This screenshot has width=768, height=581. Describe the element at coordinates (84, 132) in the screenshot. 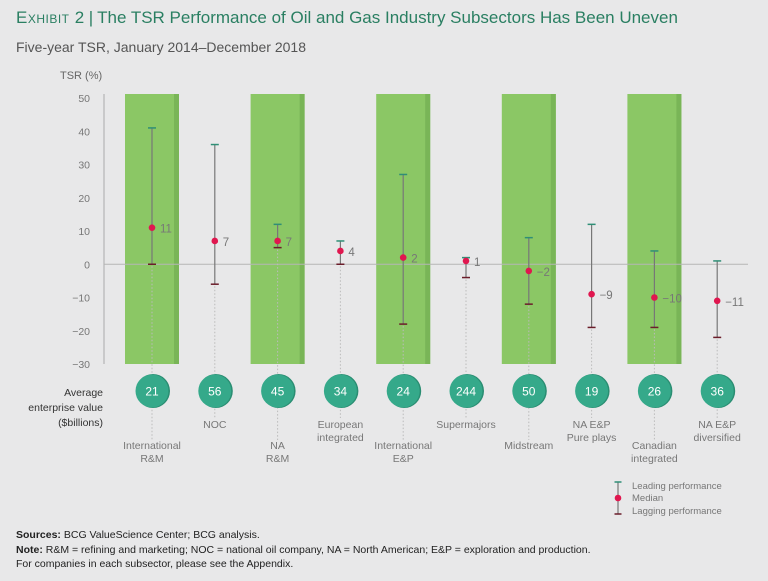

I see `y-tick-label: 40` at that location.